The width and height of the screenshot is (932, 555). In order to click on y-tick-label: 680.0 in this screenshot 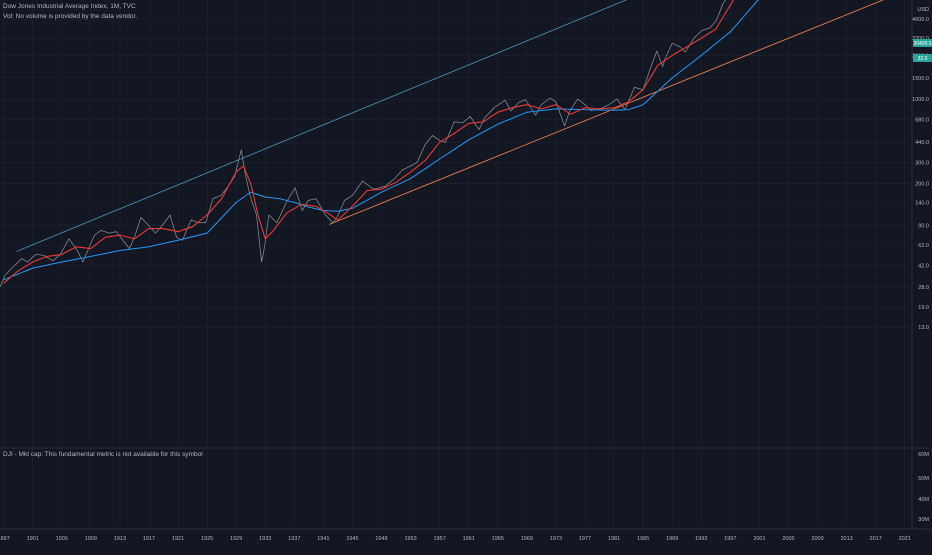, I will do `click(922, 120)`.